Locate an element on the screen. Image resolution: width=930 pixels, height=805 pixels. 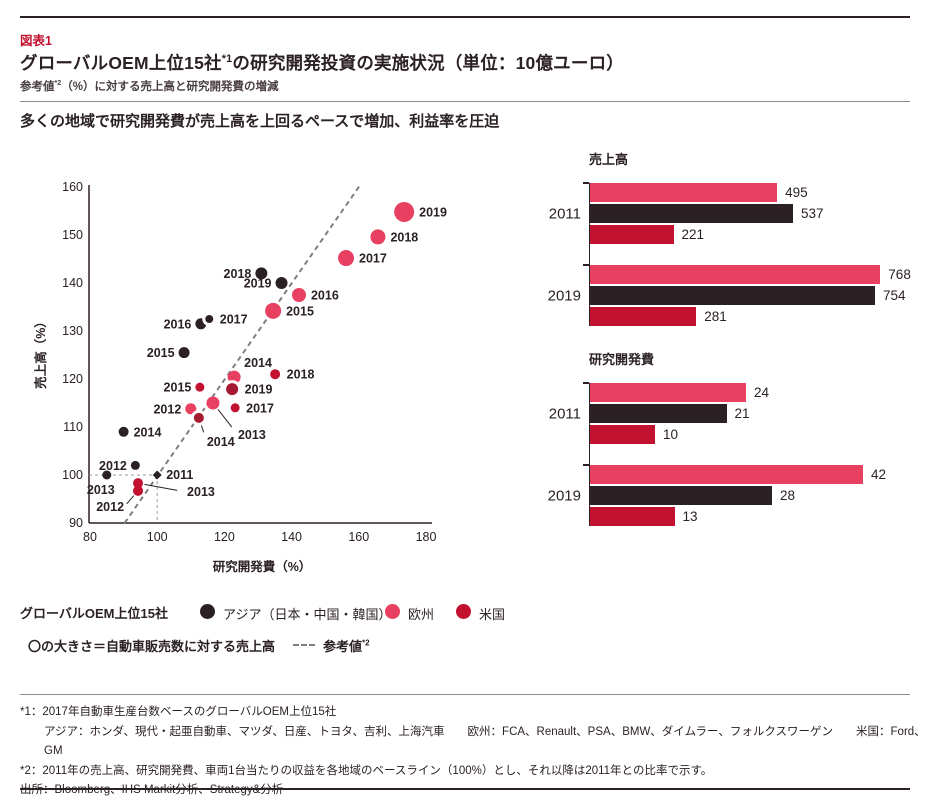
legend-row-notes: 〇の大きさ＝自動車販売数に対する売上高 参考値*2 is located at coordinates (280, 644).